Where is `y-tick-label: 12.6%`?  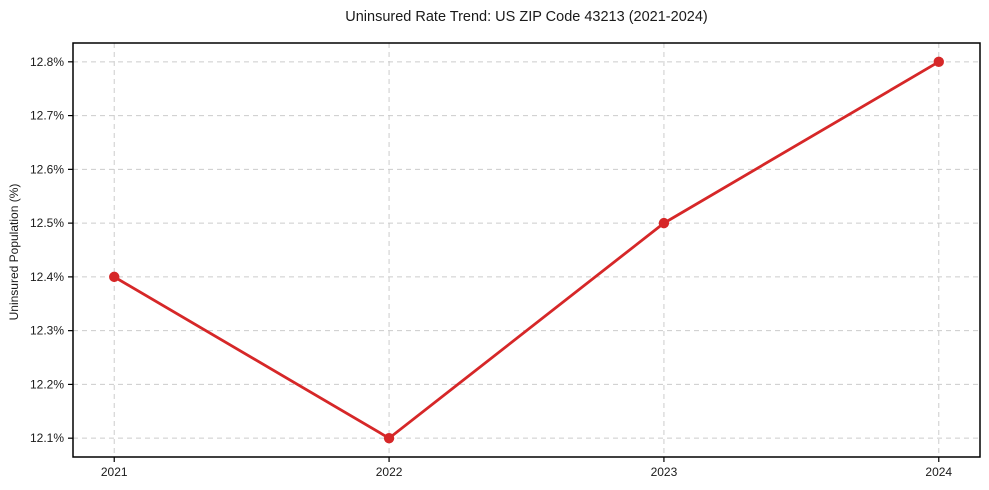 y-tick-label: 12.6% is located at coordinates (47, 169).